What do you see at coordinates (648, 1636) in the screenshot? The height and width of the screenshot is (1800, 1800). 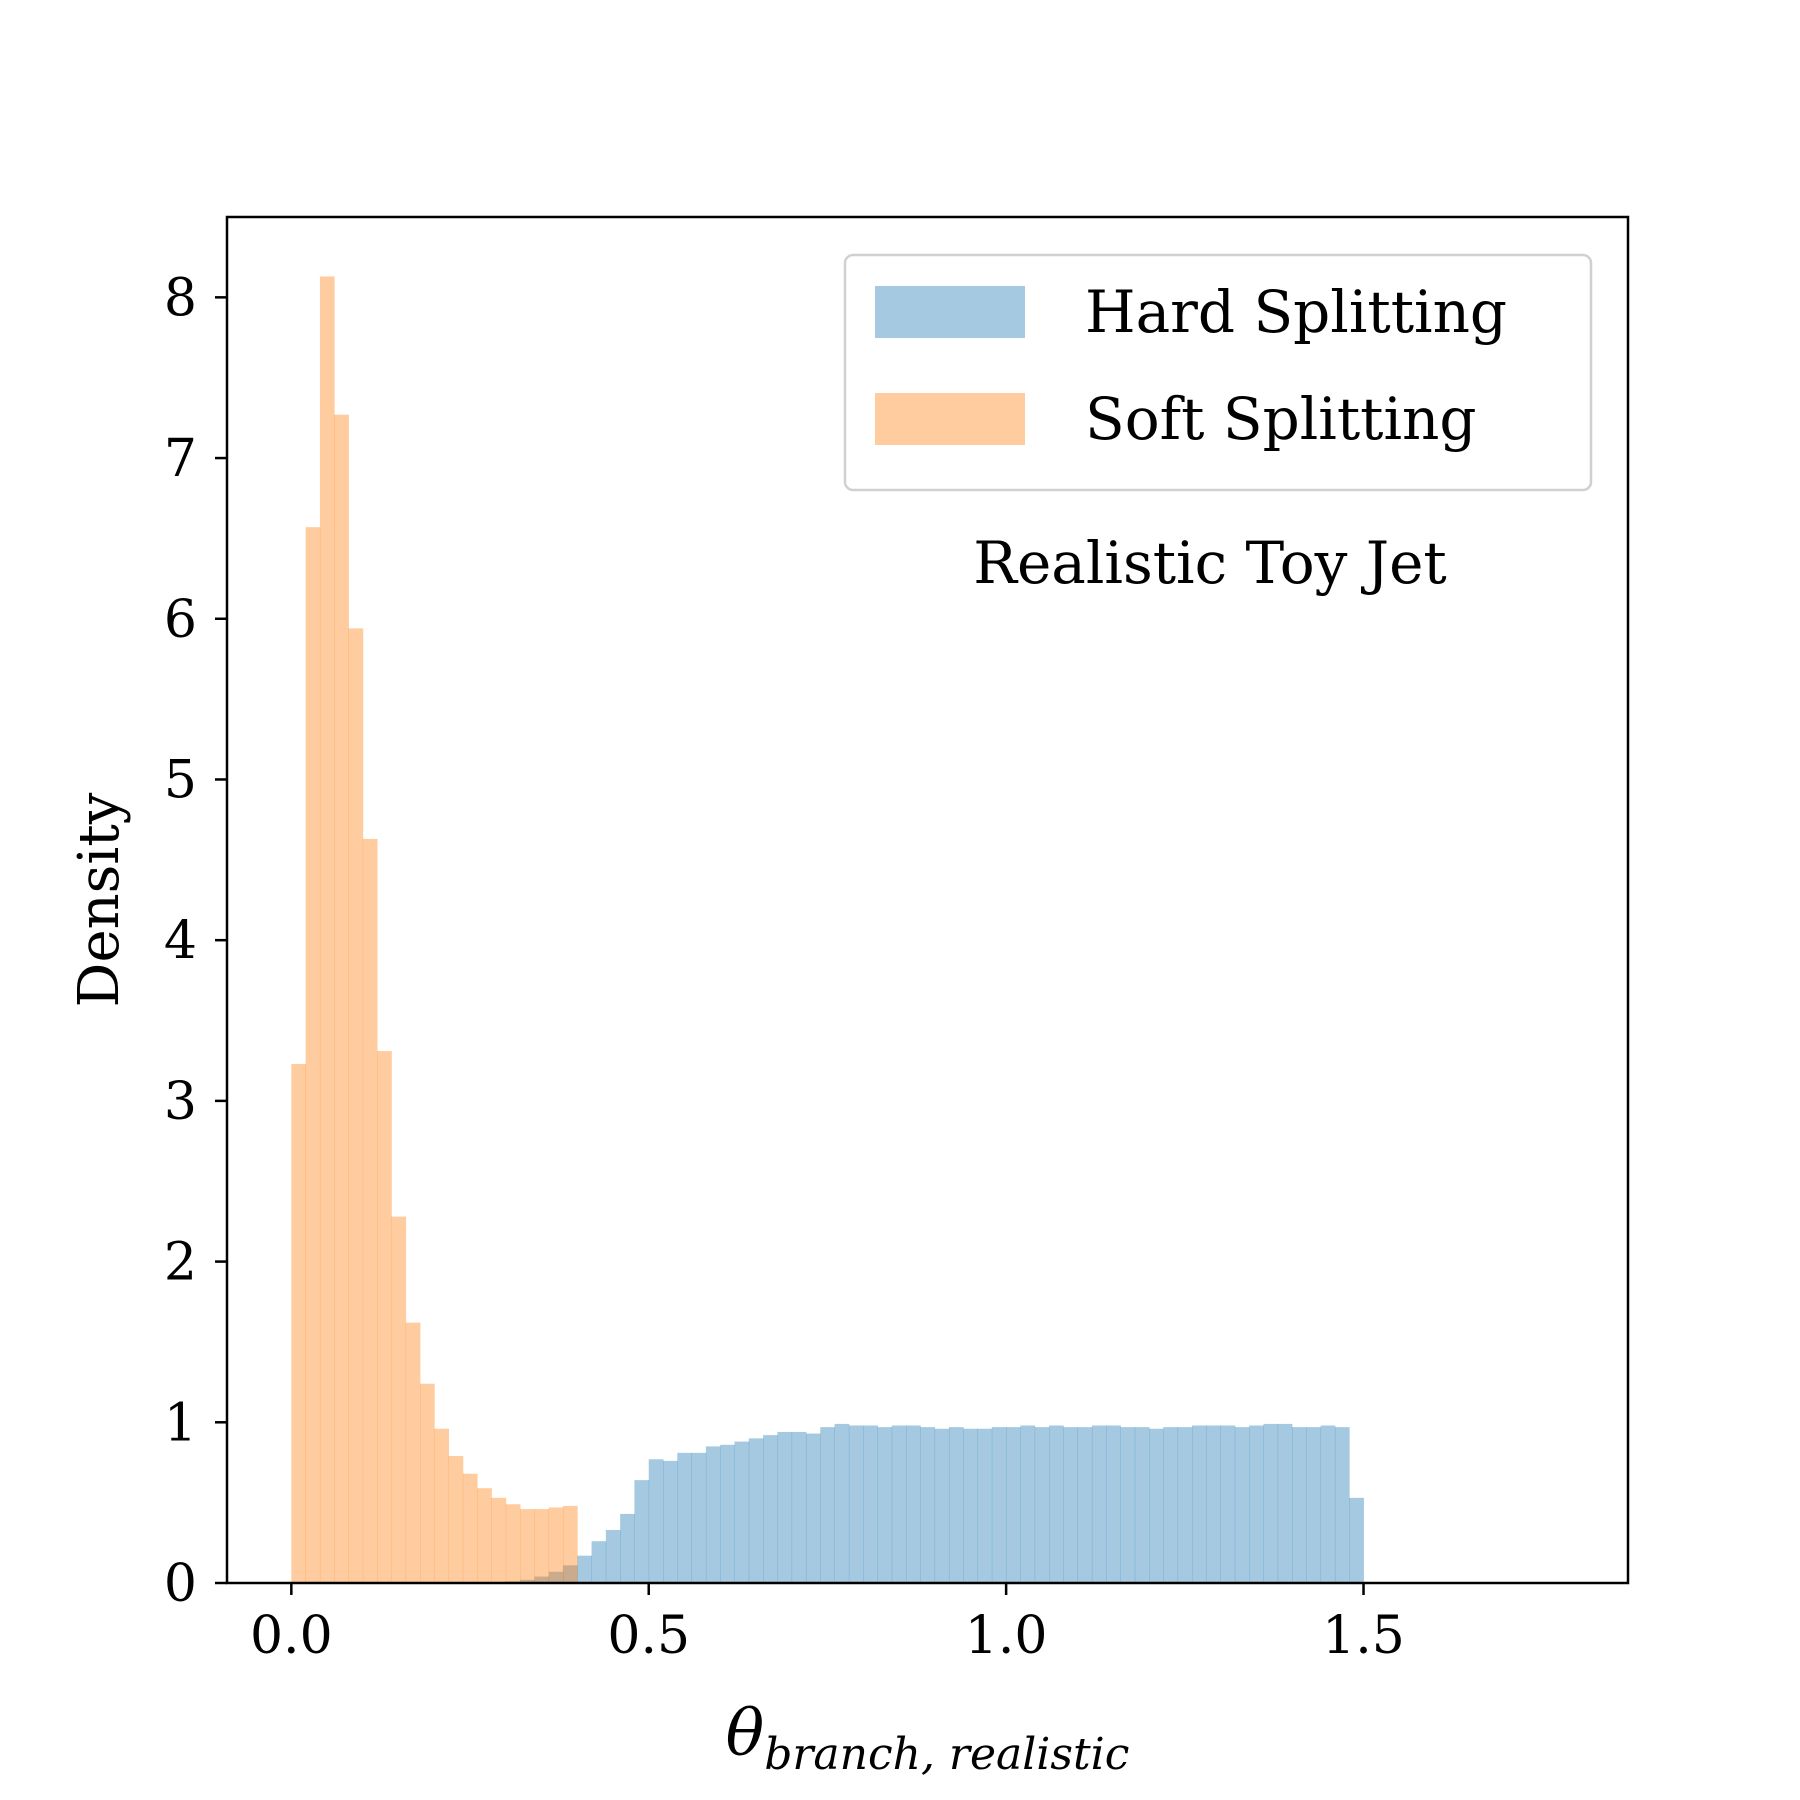 I see `x-tick-label: 0.5` at bounding box center [648, 1636].